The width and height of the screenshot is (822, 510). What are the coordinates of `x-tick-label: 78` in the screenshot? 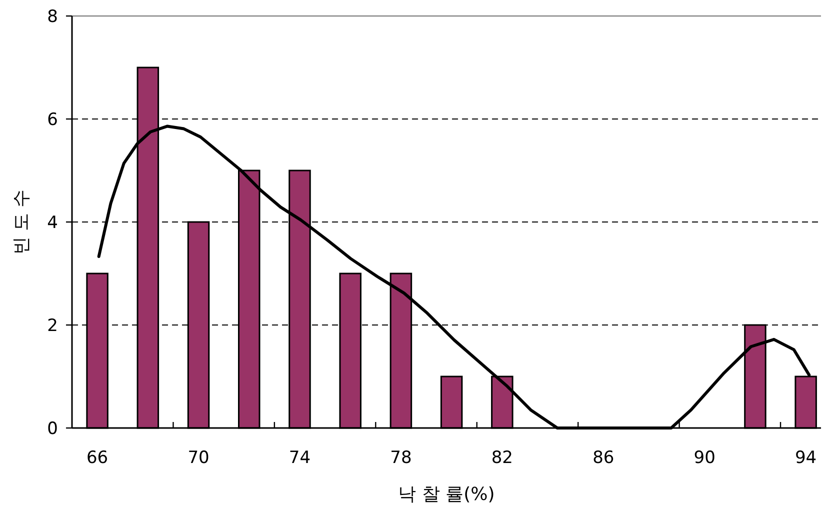 It's located at (401, 458).